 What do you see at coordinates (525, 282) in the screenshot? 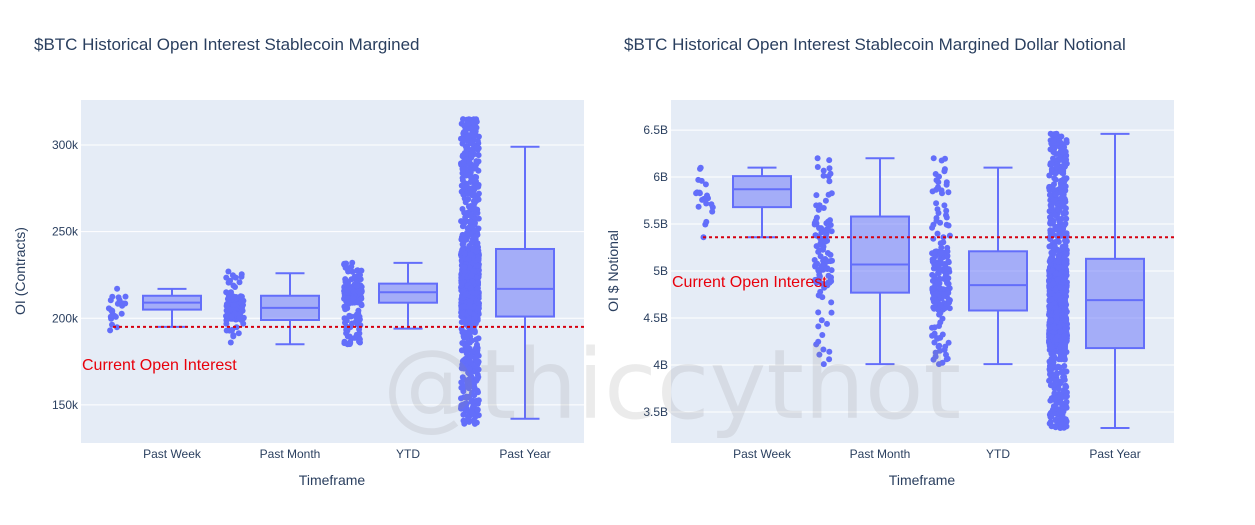
I see `box-past-year` at bounding box center [525, 282].